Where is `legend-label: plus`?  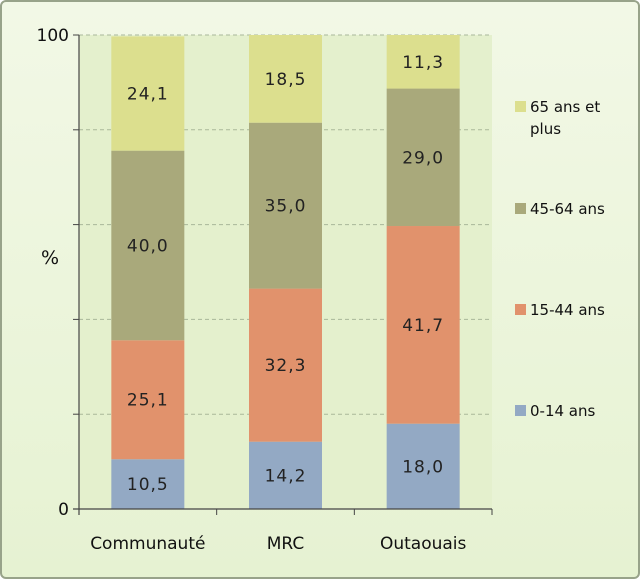 legend-label: plus is located at coordinates (545, 129).